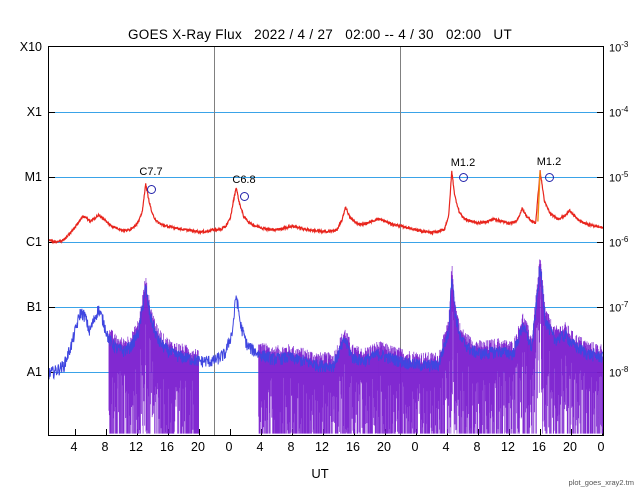 This screenshot has height=500, width=640. What do you see at coordinates (34, 372) in the screenshot?
I see `ylabel-a1: A1` at bounding box center [34, 372].